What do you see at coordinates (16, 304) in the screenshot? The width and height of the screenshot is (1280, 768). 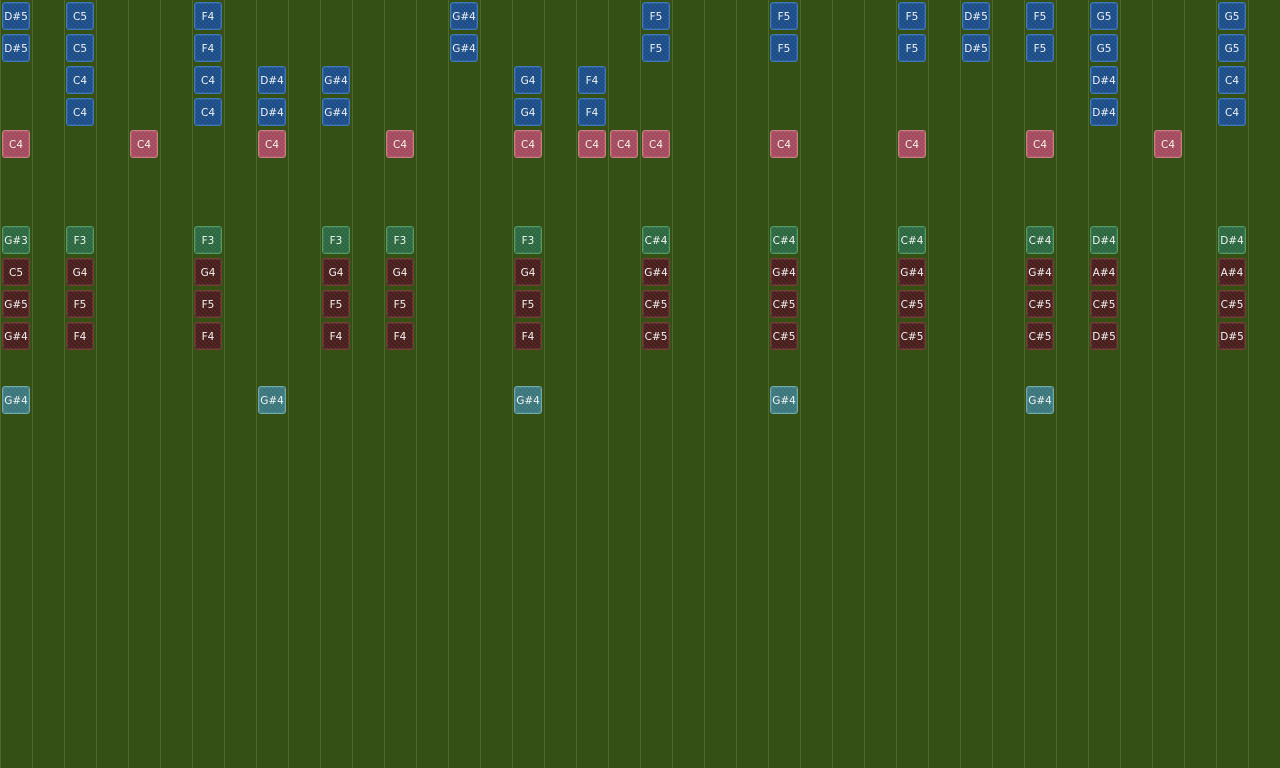 I see `note-chord: G#5` at bounding box center [16, 304].